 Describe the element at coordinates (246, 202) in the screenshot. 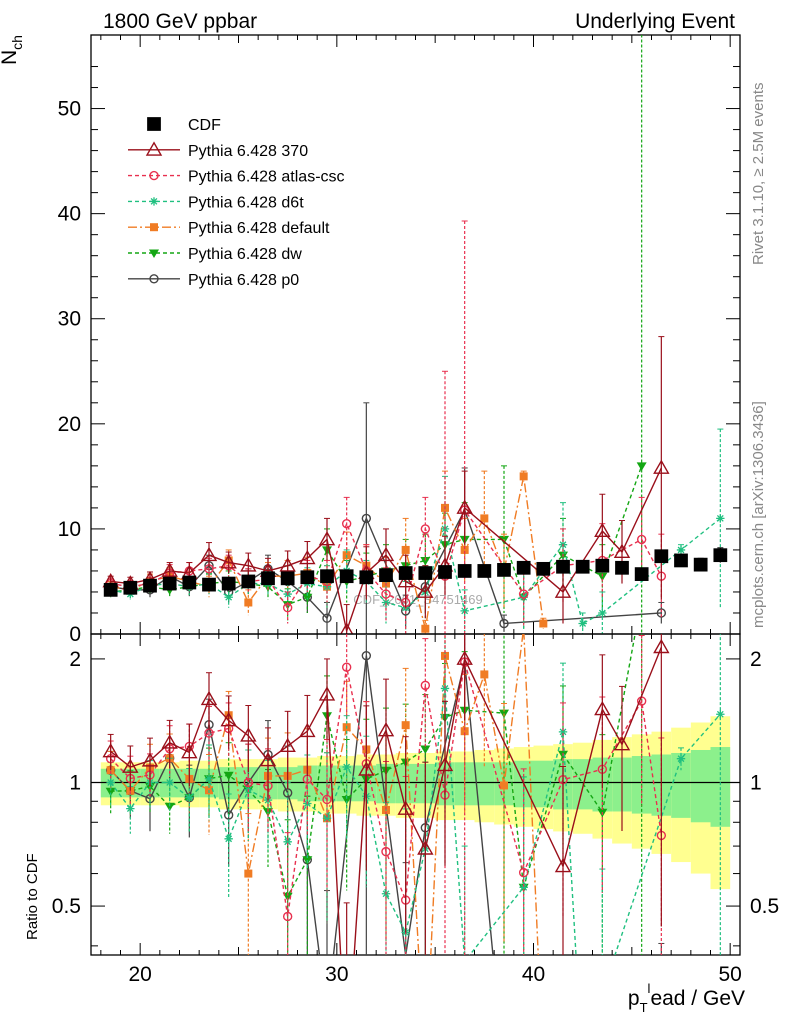

I see `legend-label-d6t: Pythia 6.428 d6t` at that location.